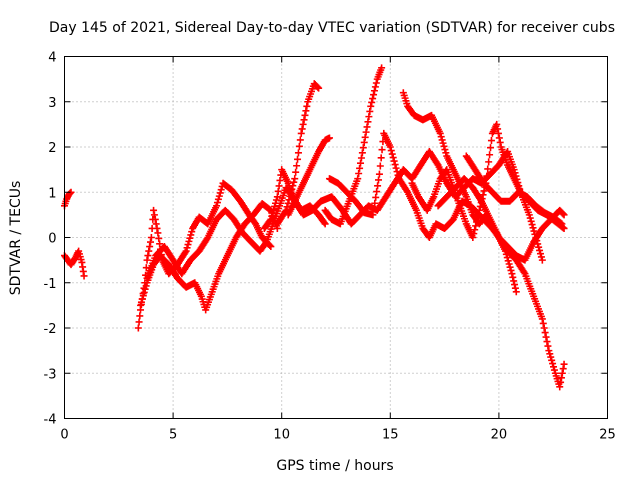  What do you see at coordinates (52, 239) in the screenshot?
I see `y-tick-label: 0` at bounding box center [52, 239].